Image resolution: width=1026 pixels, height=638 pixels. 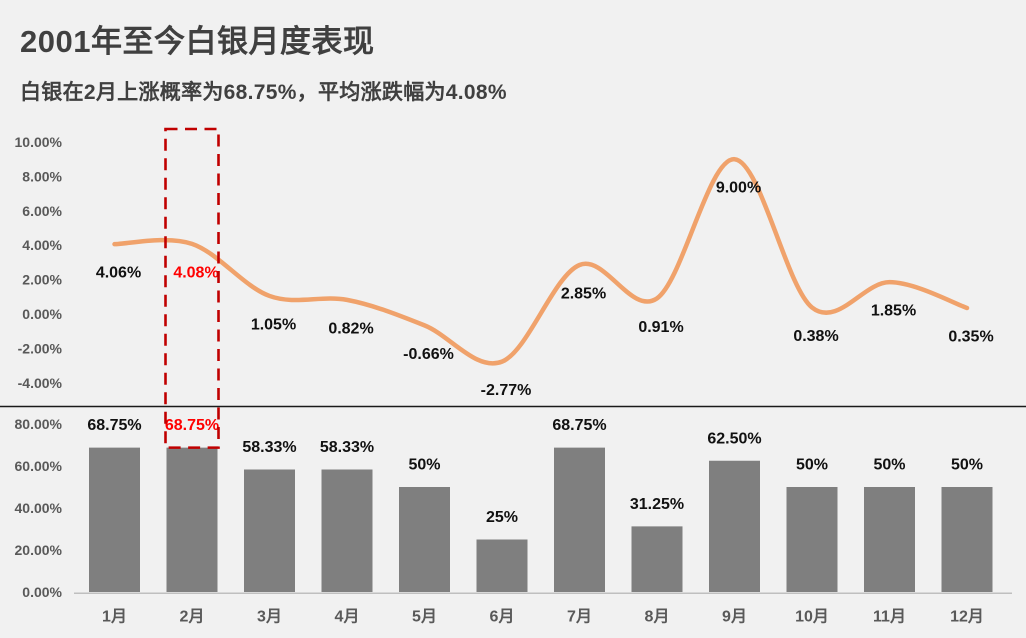 What do you see at coordinates (889, 539) in the screenshot?
I see `bar-11月` at bounding box center [889, 539].